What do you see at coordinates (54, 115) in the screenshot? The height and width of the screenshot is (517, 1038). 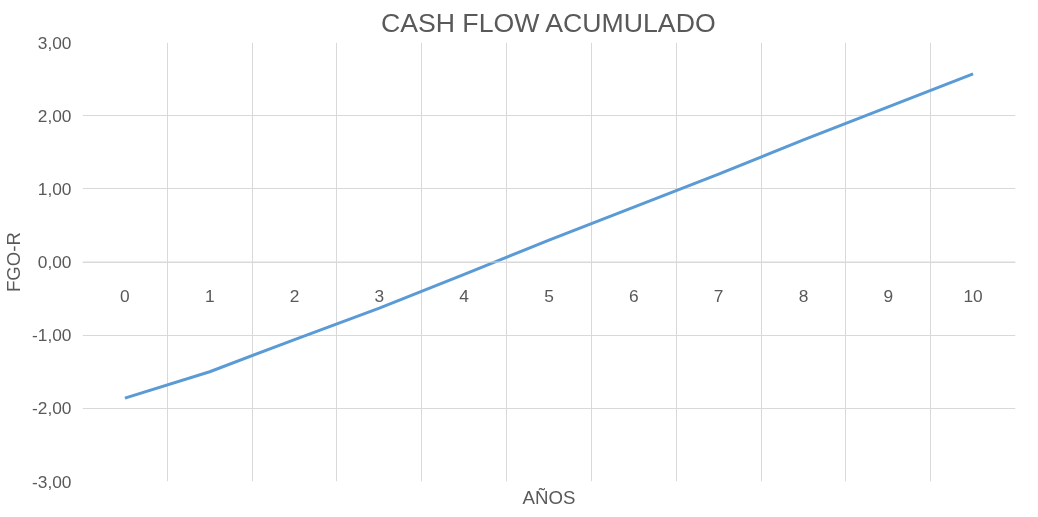 I see `y-tick-label: 2,00` at bounding box center [54, 115].